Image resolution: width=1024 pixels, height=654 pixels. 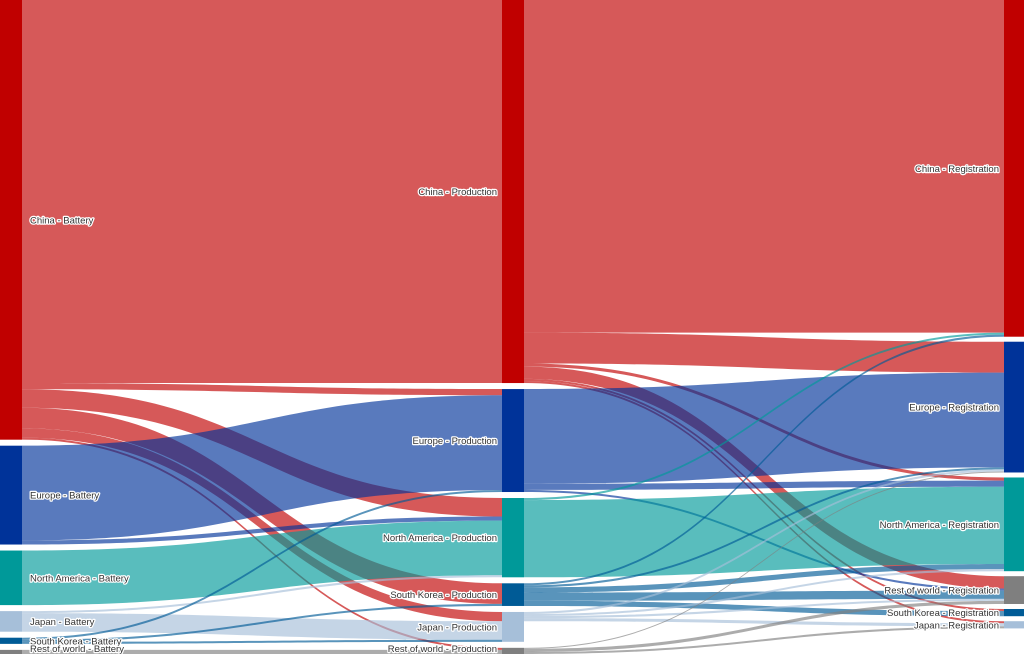 I want to click on label-north-america-production: North America - Production, so click(x=440, y=538).